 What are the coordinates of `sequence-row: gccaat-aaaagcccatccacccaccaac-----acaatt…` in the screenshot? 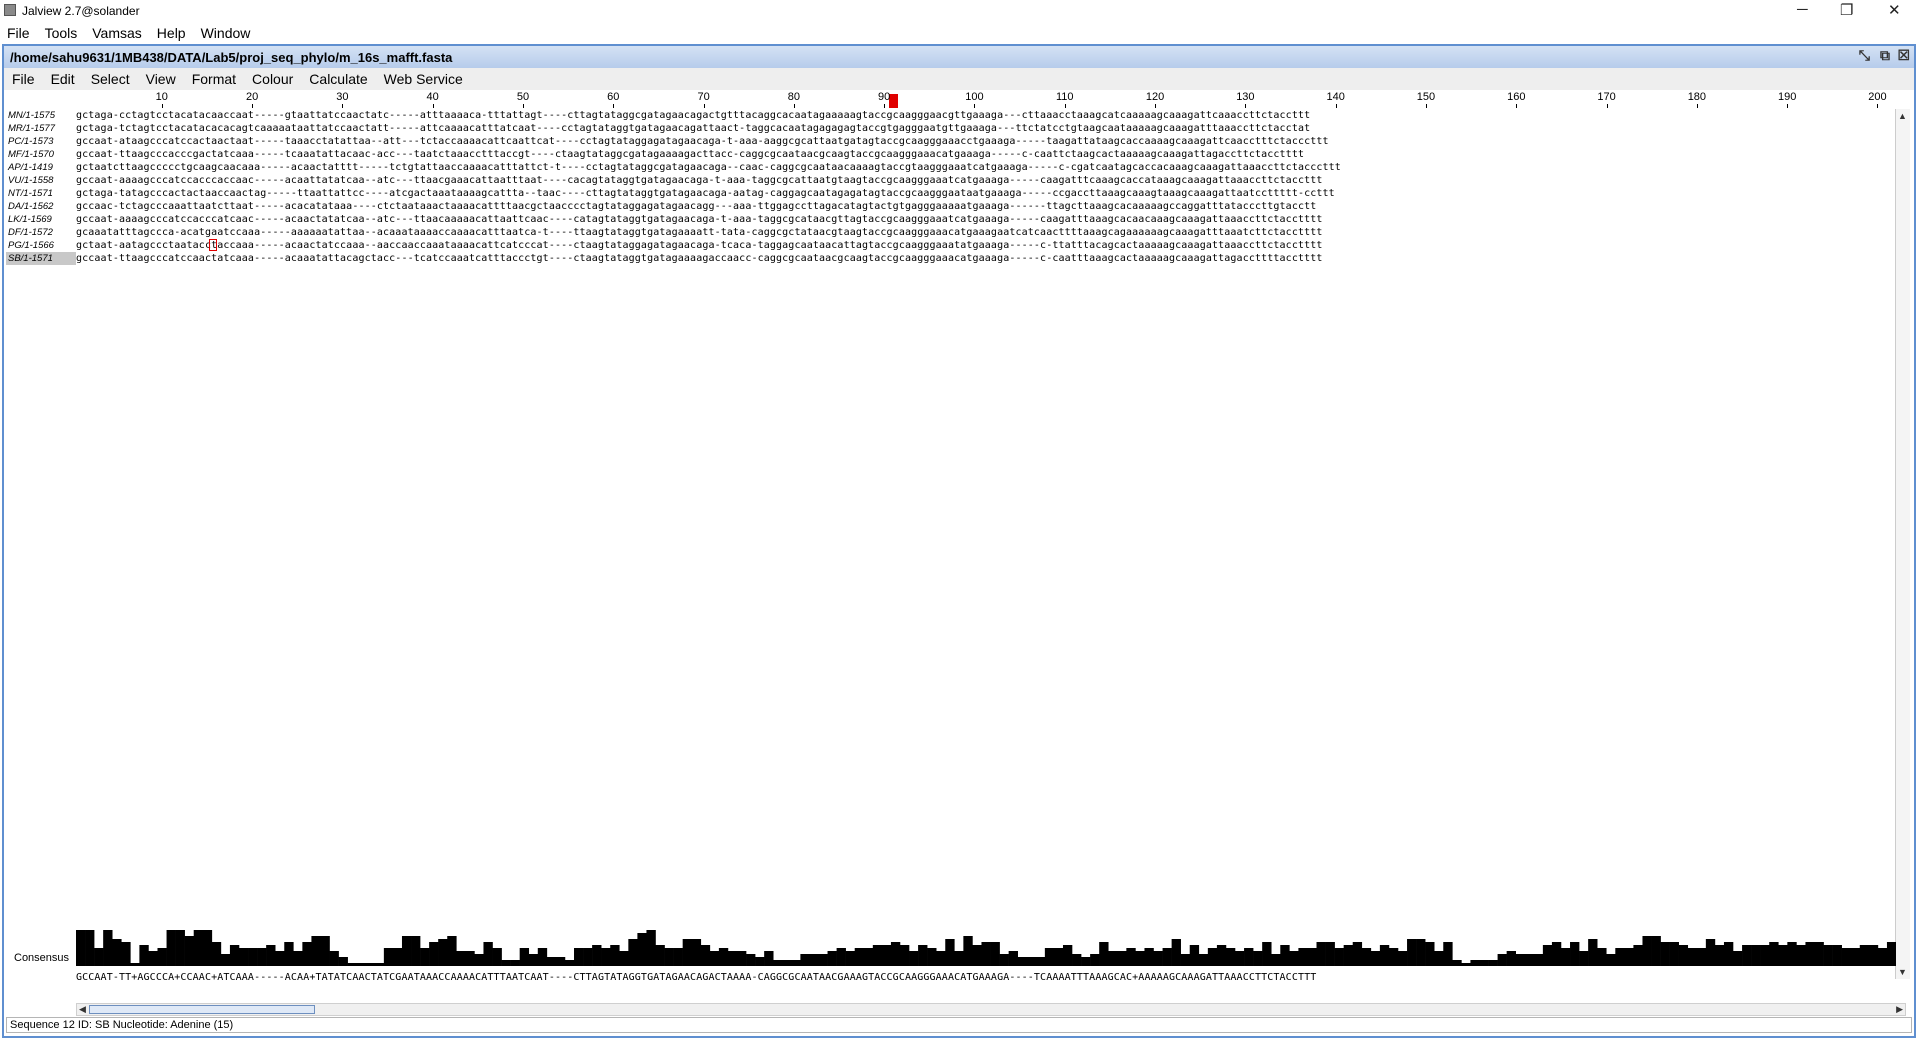 It's located at (699, 180).